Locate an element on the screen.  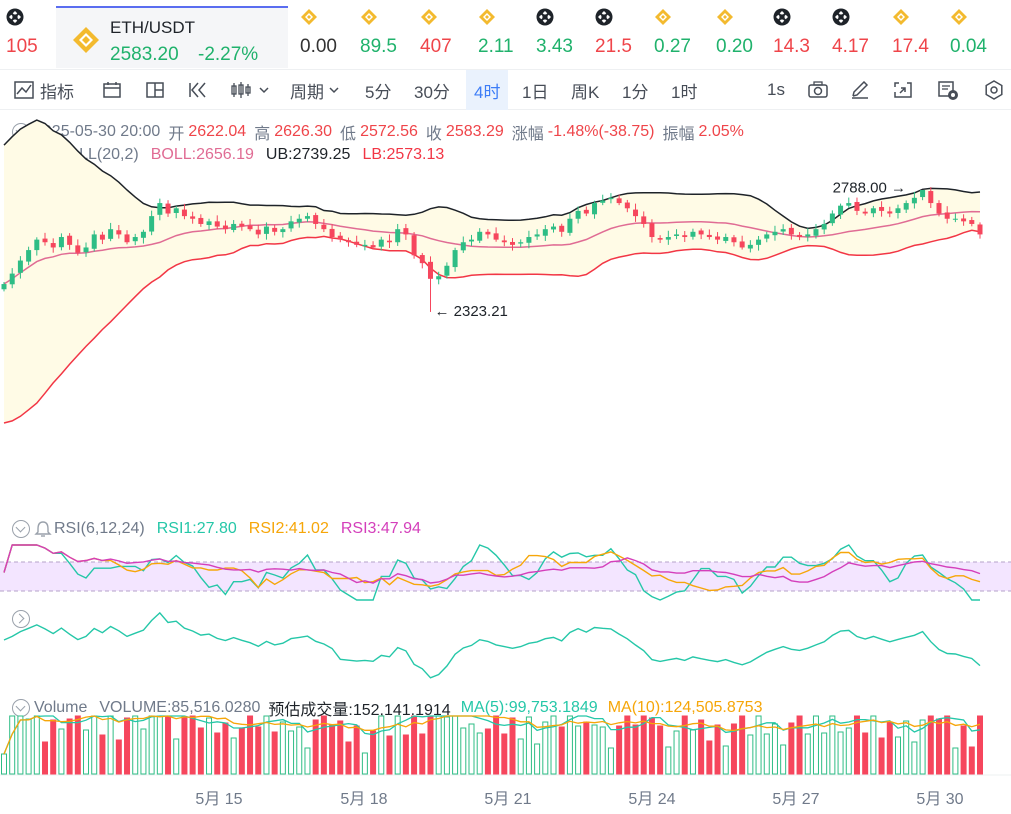
replay-button is located at coordinates (198, 90).